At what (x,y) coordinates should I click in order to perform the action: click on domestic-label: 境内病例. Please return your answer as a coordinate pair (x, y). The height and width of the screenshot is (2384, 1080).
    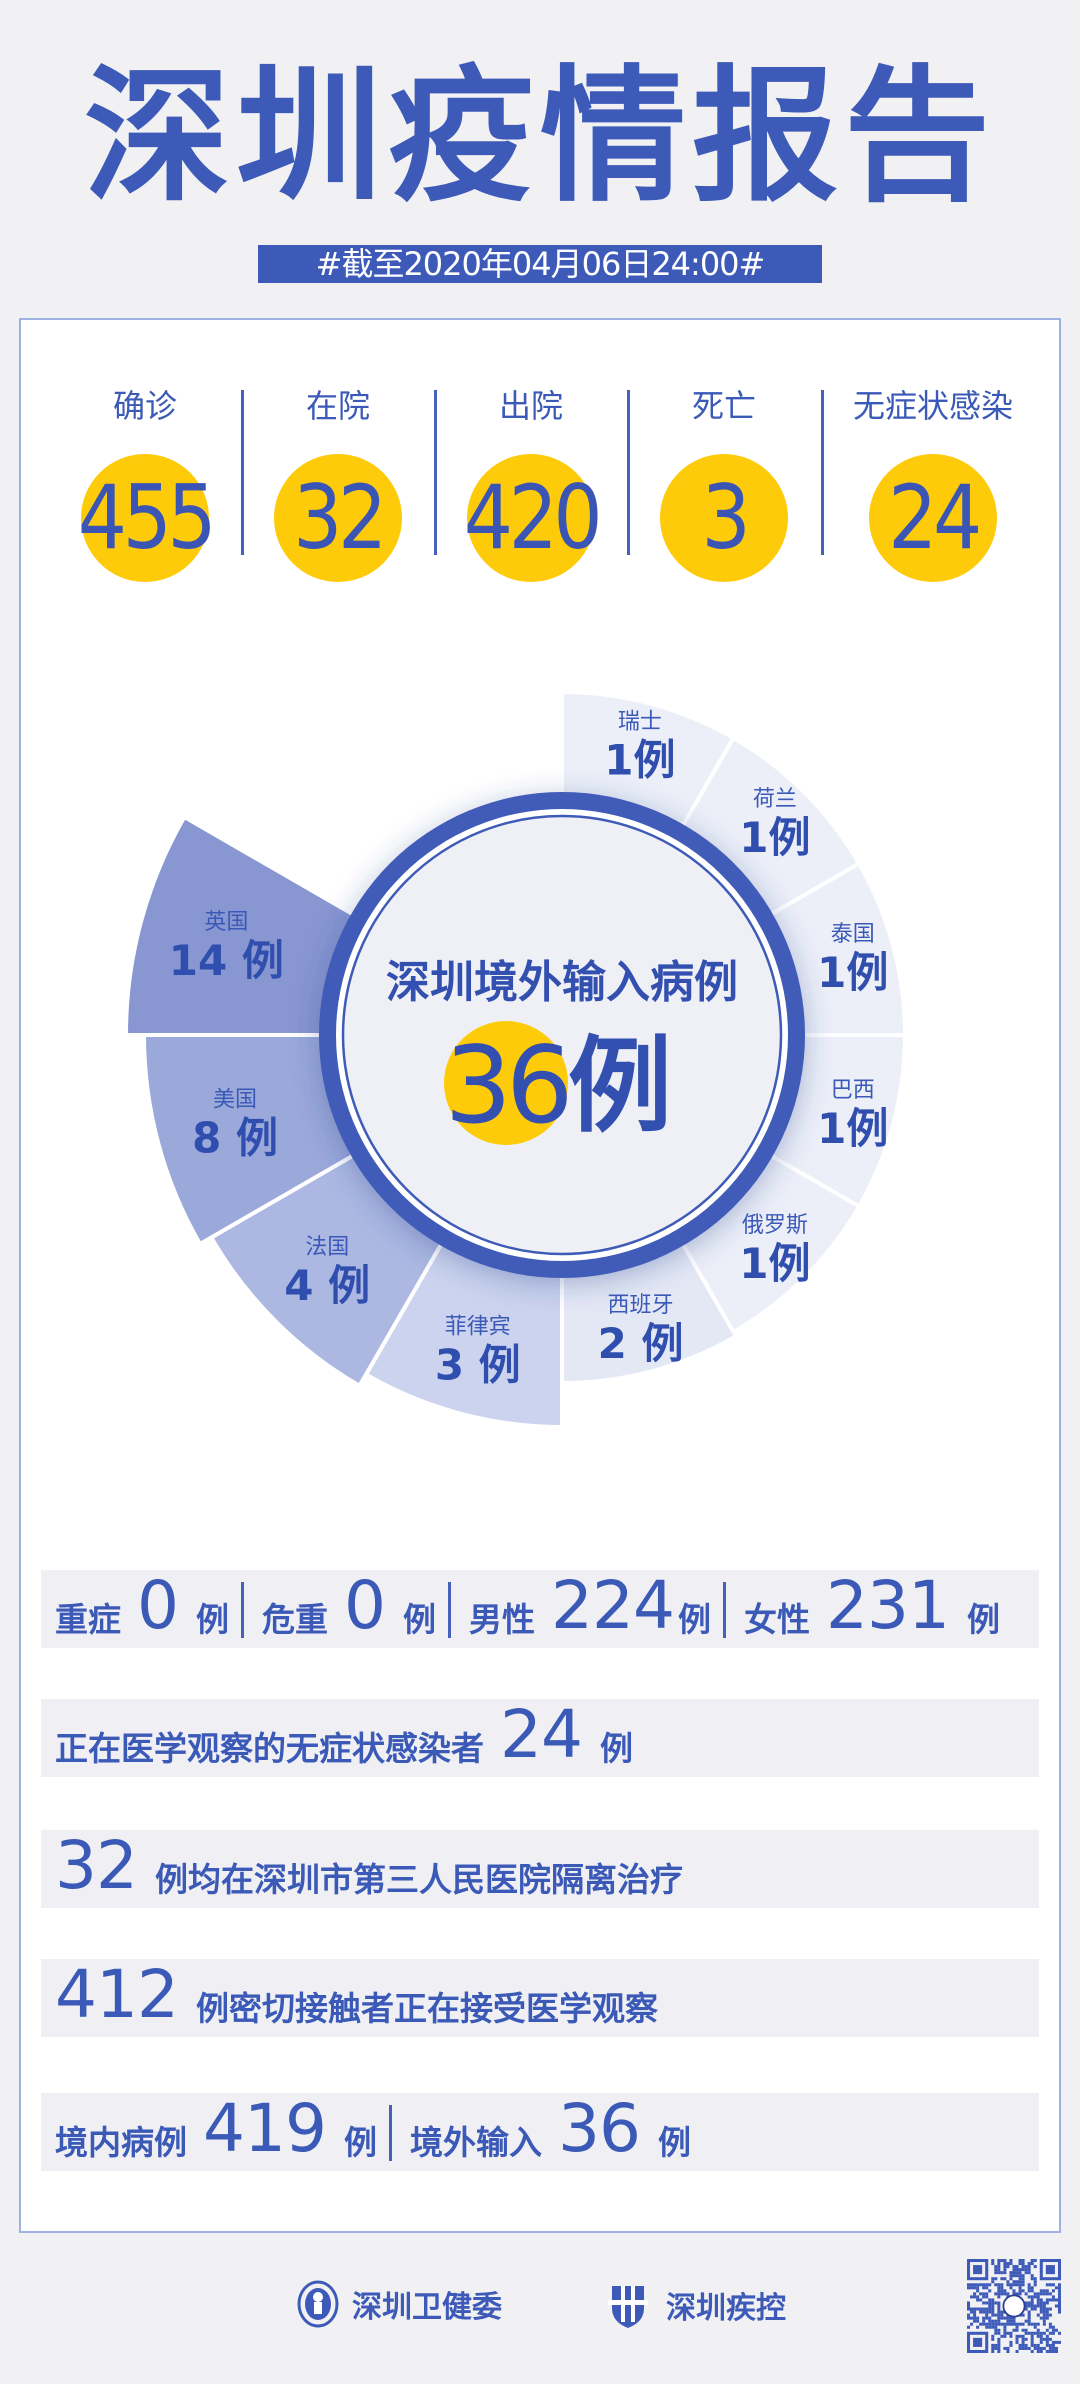
    Looking at the image, I should click on (121, 2142).